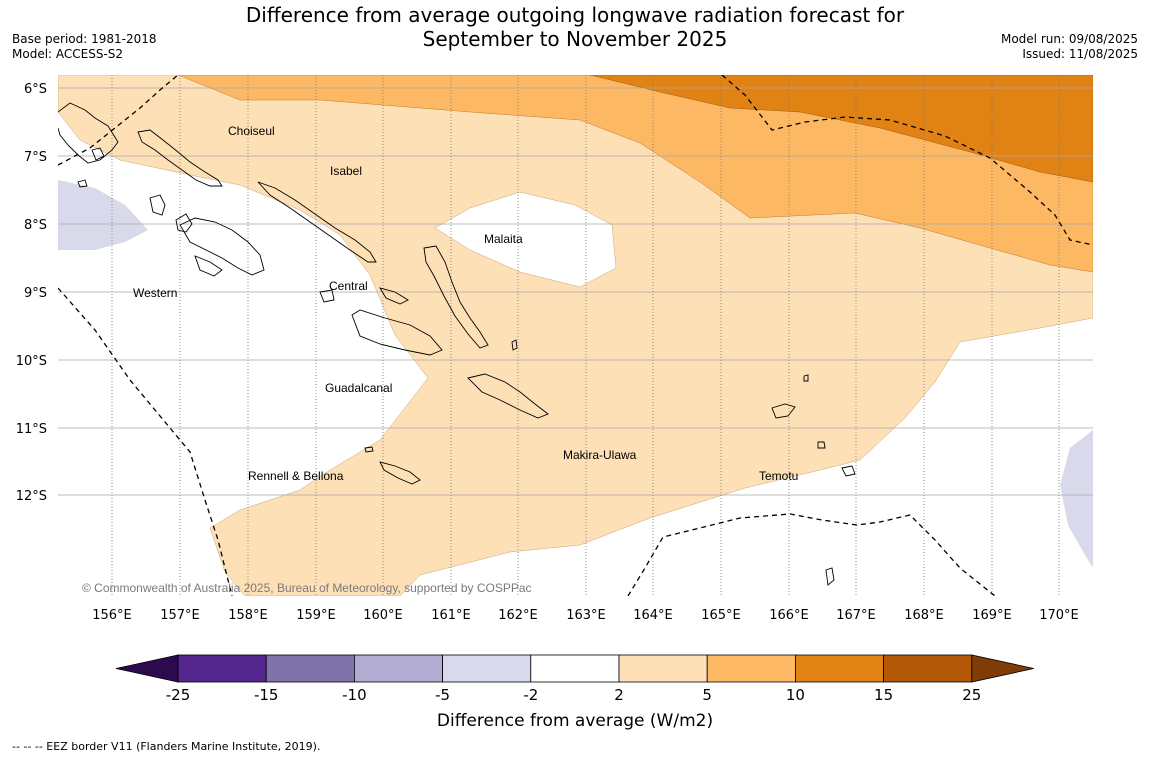 This screenshot has width=1150, height=758. What do you see at coordinates (31, 496) in the screenshot?
I see `lat-label-12s: 12°S` at bounding box center [31, 496].